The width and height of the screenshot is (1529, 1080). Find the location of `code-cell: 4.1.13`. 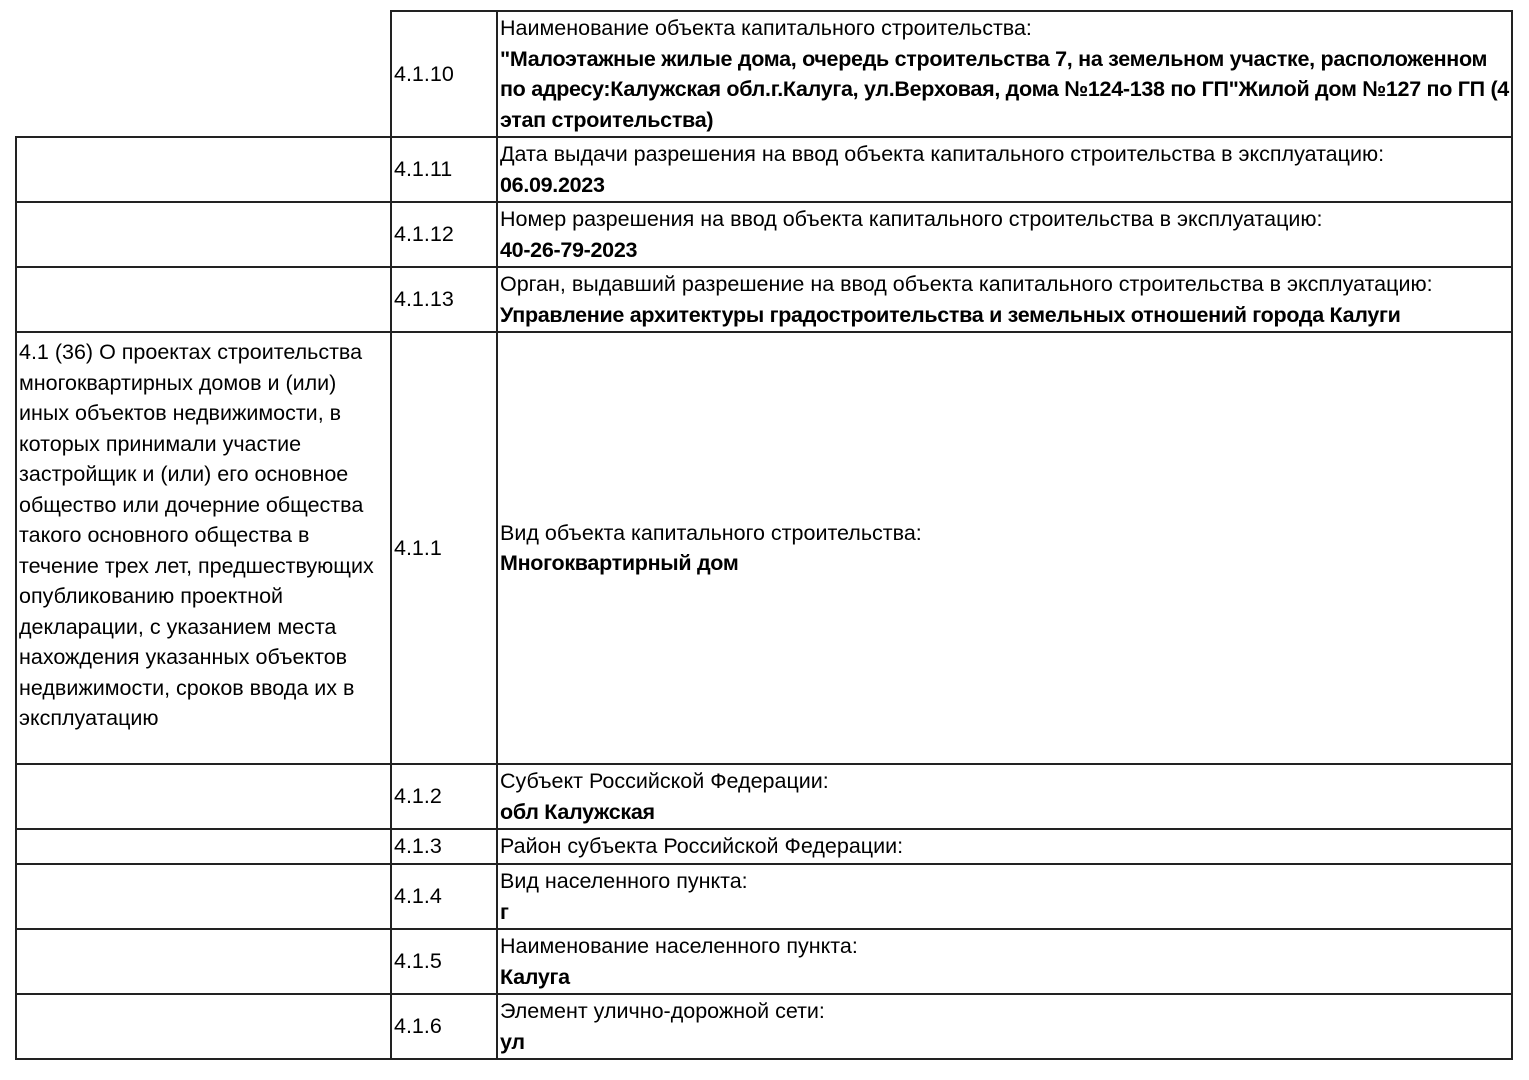

code-cell: 4.1.13 is located at coordinates (444, 299).